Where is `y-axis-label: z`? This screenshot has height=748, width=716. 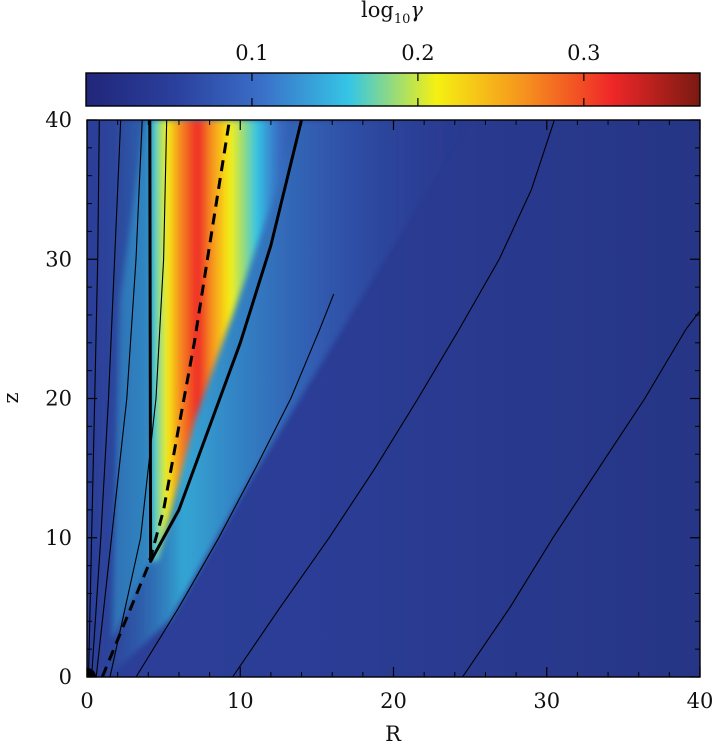 y-axis-label: z is located at coordinates (11, 397).